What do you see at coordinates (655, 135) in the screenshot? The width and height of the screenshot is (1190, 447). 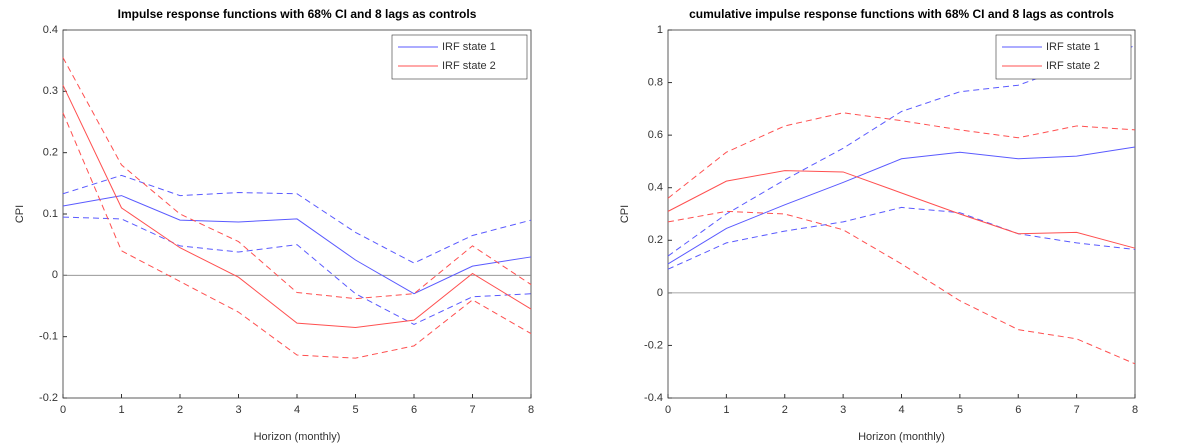 I see `y-tick-label: 0.6` at bounding box center [655, 135].